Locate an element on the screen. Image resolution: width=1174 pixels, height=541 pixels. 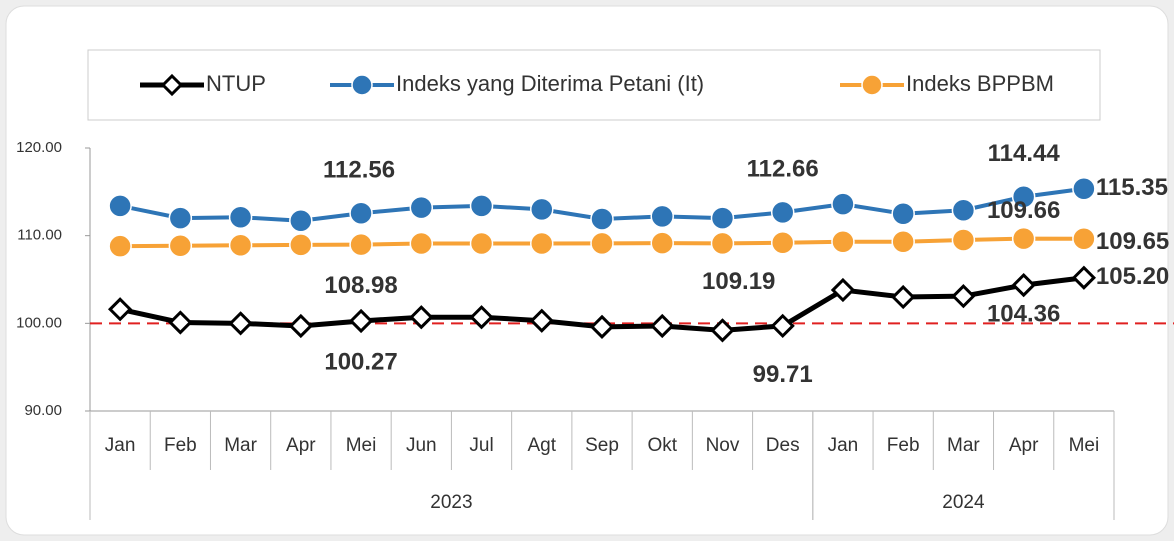
data-label: 109.66 is located at coordinates (1023, 210).